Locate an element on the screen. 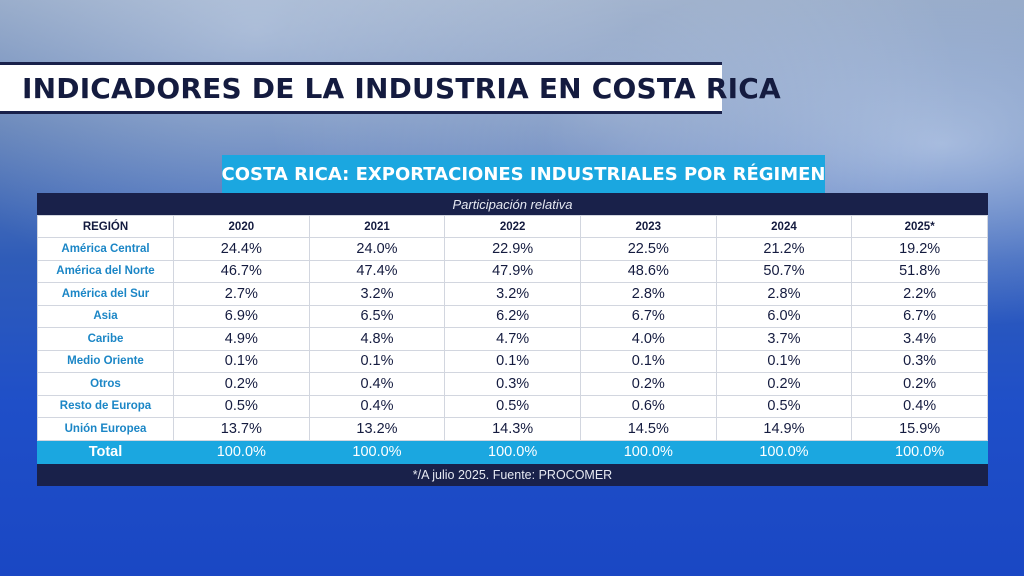  share-value: 13.2% is located at coordinates (377, 429).